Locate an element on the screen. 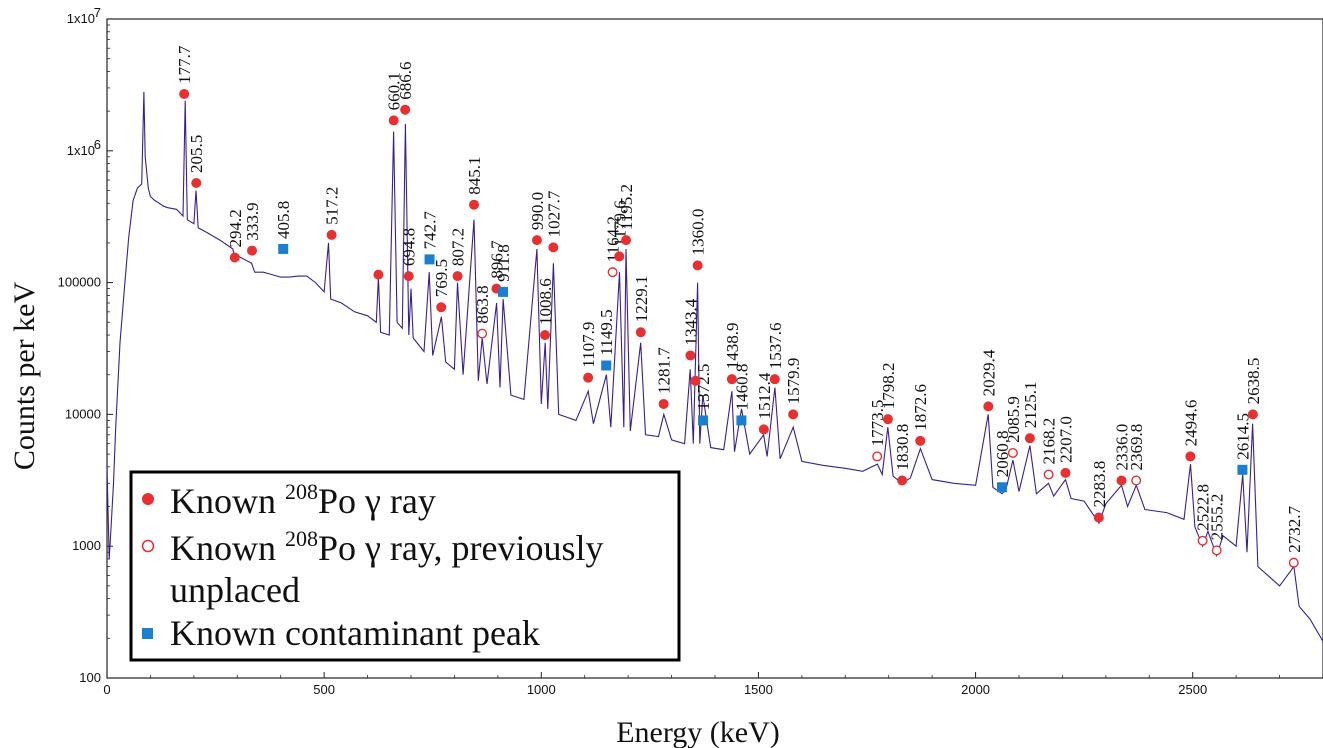 This screenshot has width=1323, height=748. legend-box is located at coordinates (405, 566).